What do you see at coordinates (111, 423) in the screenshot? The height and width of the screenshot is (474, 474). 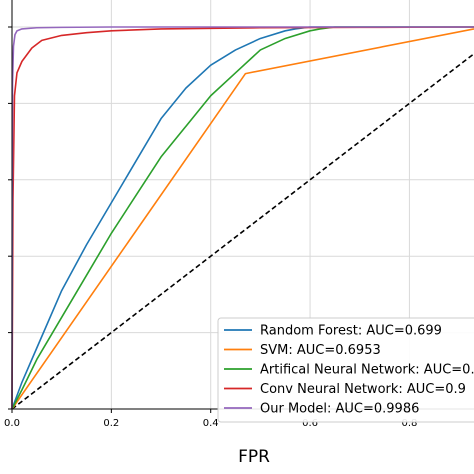 I see `x-tick-label: 0.2` at bounding box center [111, 423].